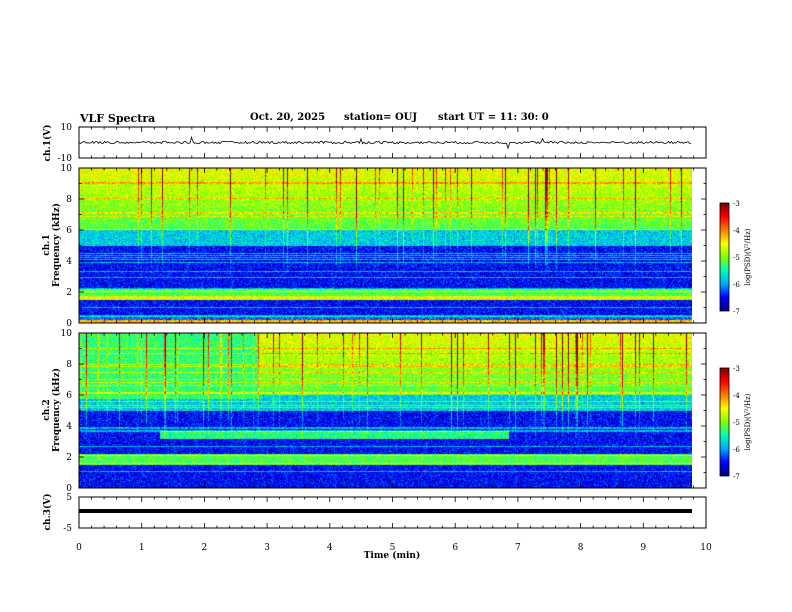 Image resolution: width=792 pixels, height=612 pixels. I want to click on spec2-ytick-8: 8, so click(69, 365).